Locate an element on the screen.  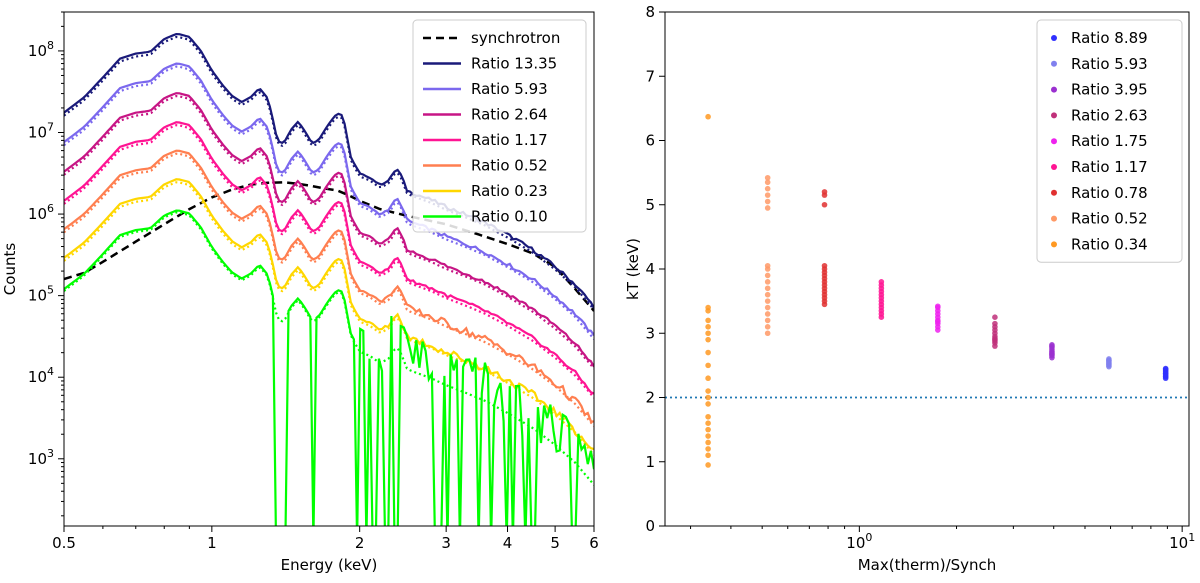
tick-exponent: 7 is located at coordinates (50, 126).